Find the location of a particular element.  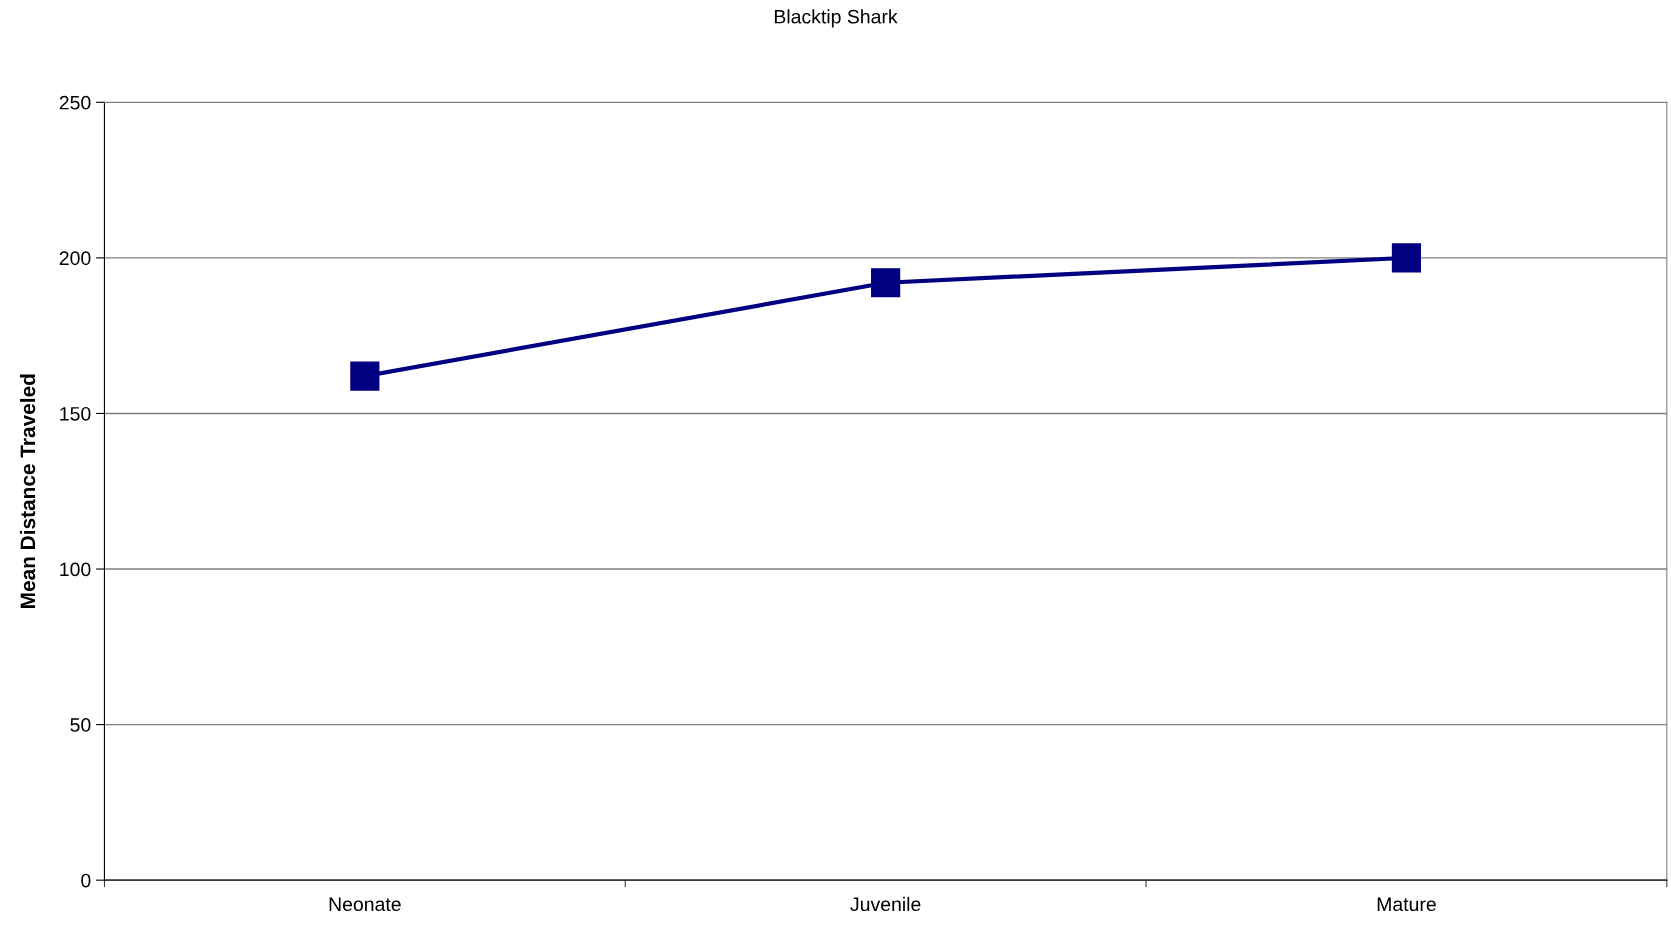

y-tick-label: 50 is located at coordinates (80, 725).